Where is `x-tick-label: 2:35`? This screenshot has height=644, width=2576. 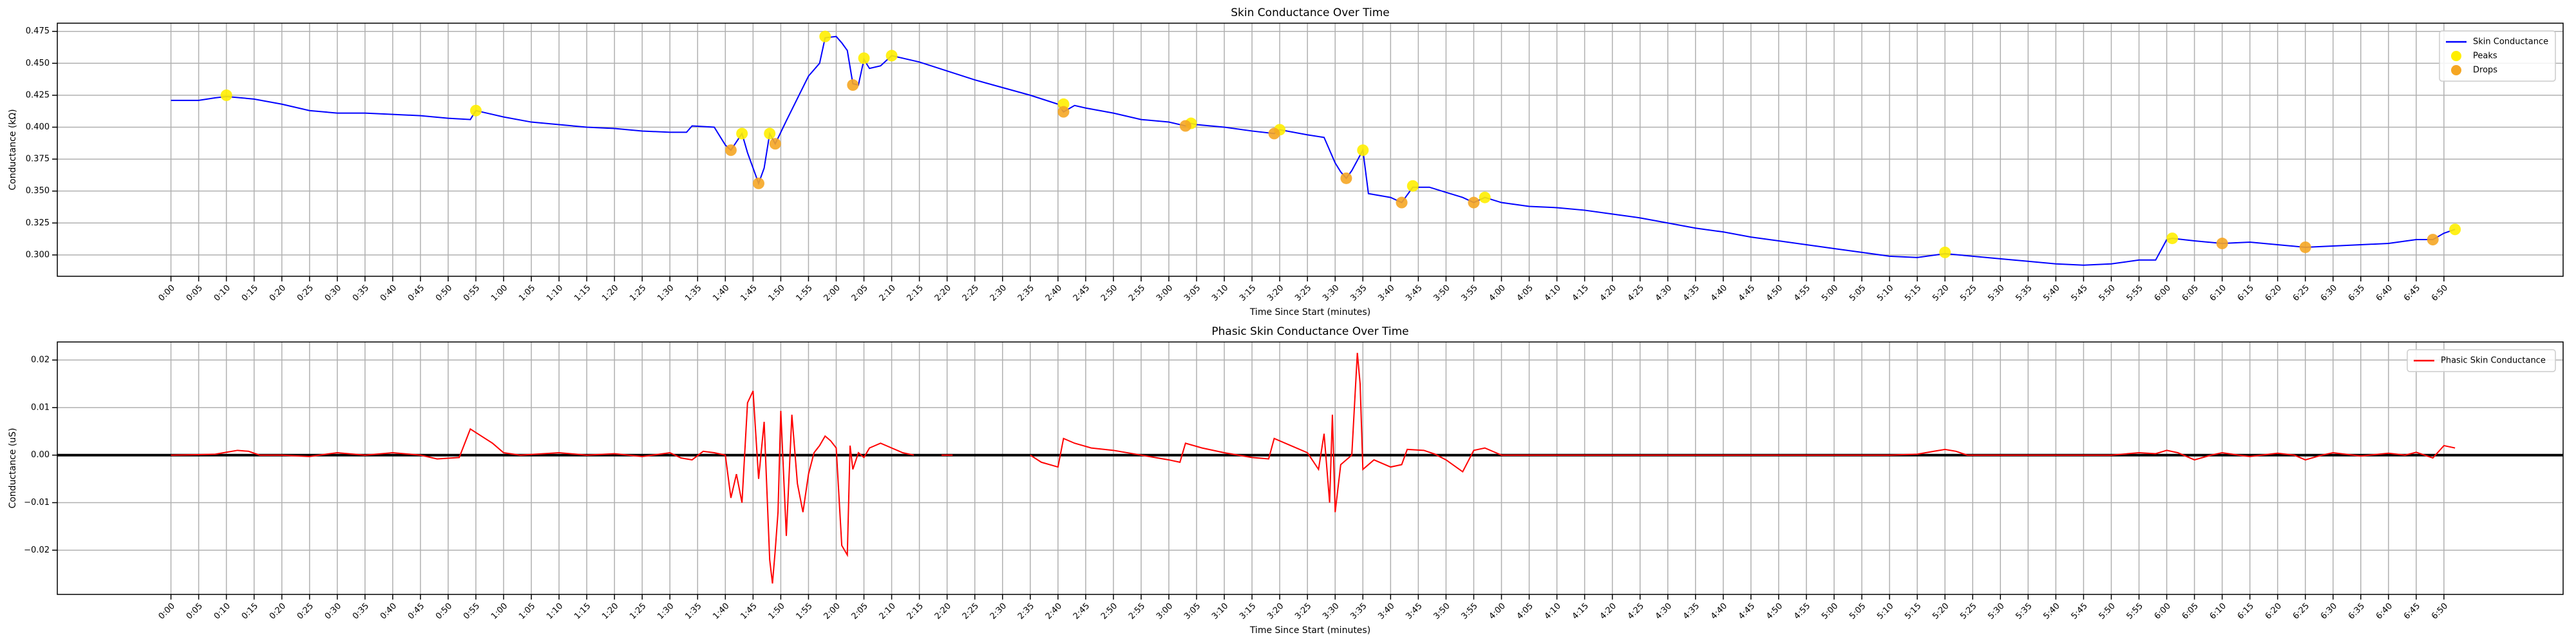
x-tick-label: 2:35 is located at coordinates (1026, 611).